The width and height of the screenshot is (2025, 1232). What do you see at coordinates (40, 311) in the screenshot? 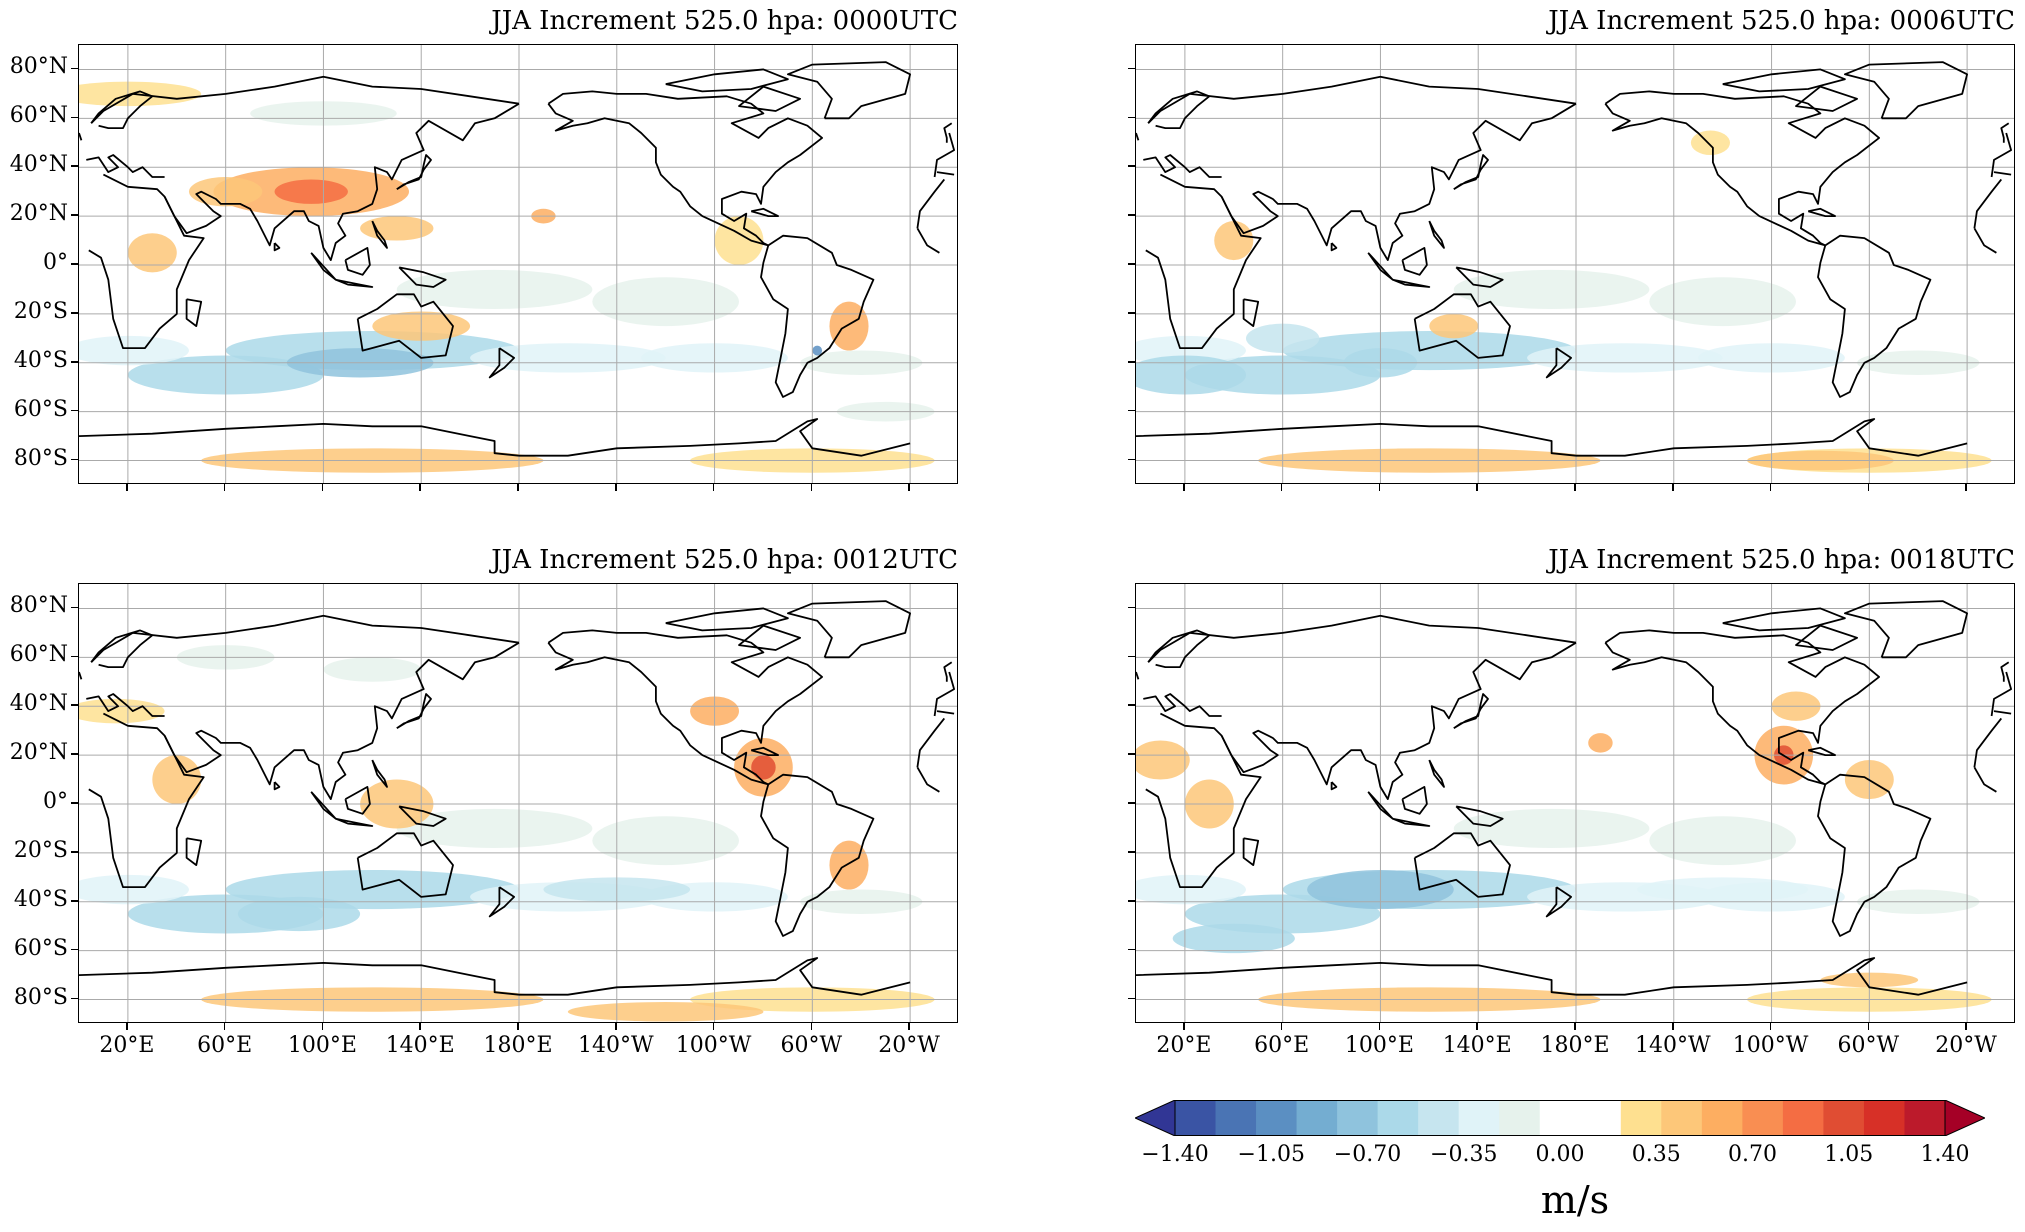
I see `lat-tick-label: 20°S` at bounding box center [40, 311].